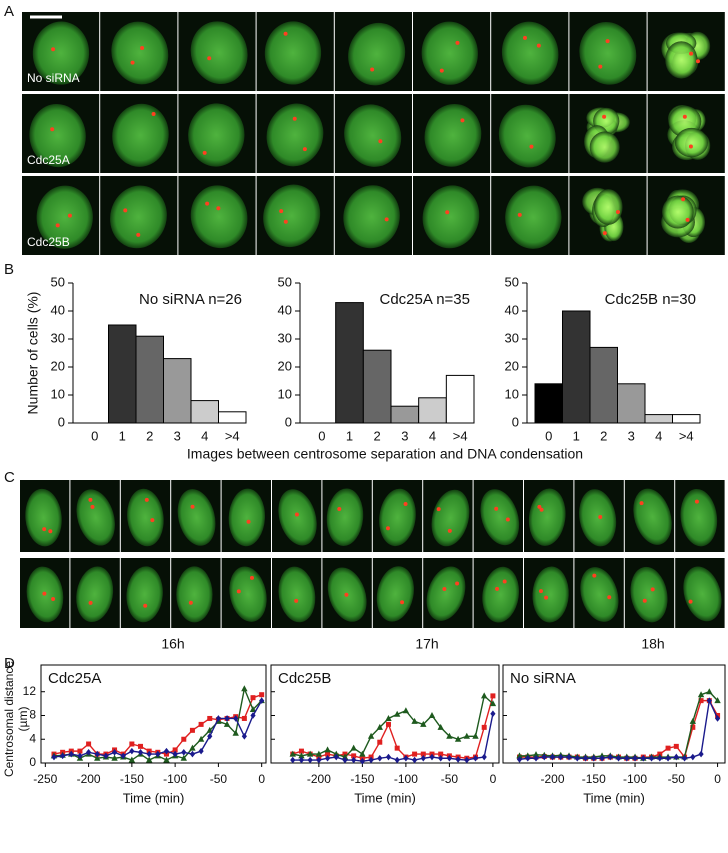 The image size is (728, 853). What do you see at coordinates (512, 393) in the screenshot?
I see `y-tick-label: 10` at bounding box center [512, 393].